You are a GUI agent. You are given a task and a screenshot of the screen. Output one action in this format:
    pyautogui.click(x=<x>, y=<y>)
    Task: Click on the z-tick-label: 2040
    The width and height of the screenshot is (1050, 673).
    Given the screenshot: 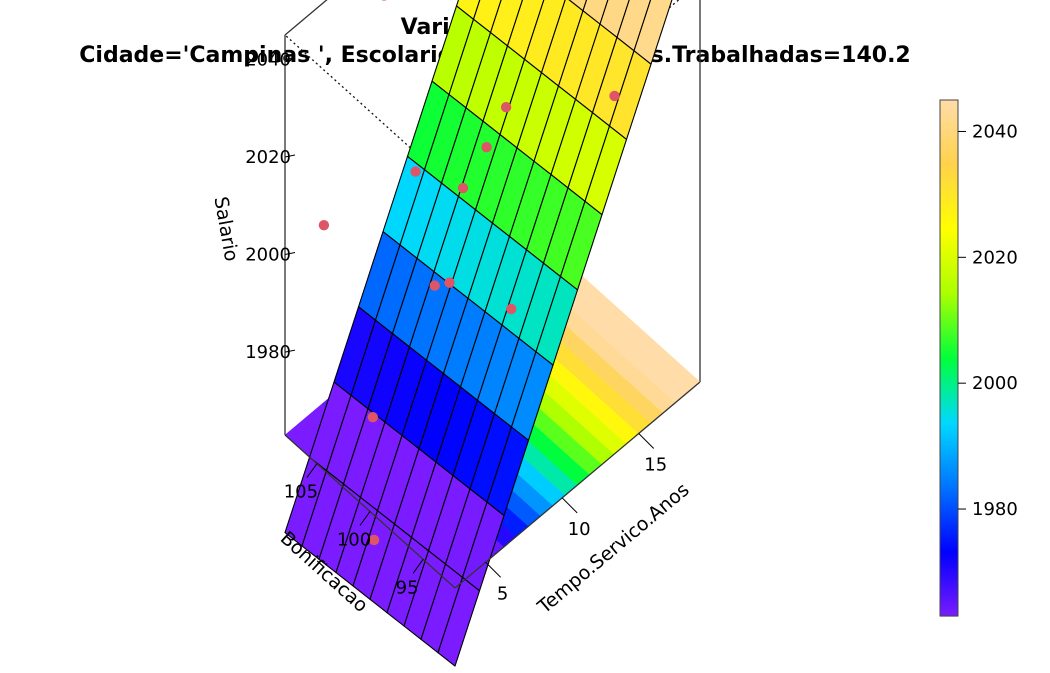 What is the action you would take?
    pyautogui.click(x=268, y=59)
    